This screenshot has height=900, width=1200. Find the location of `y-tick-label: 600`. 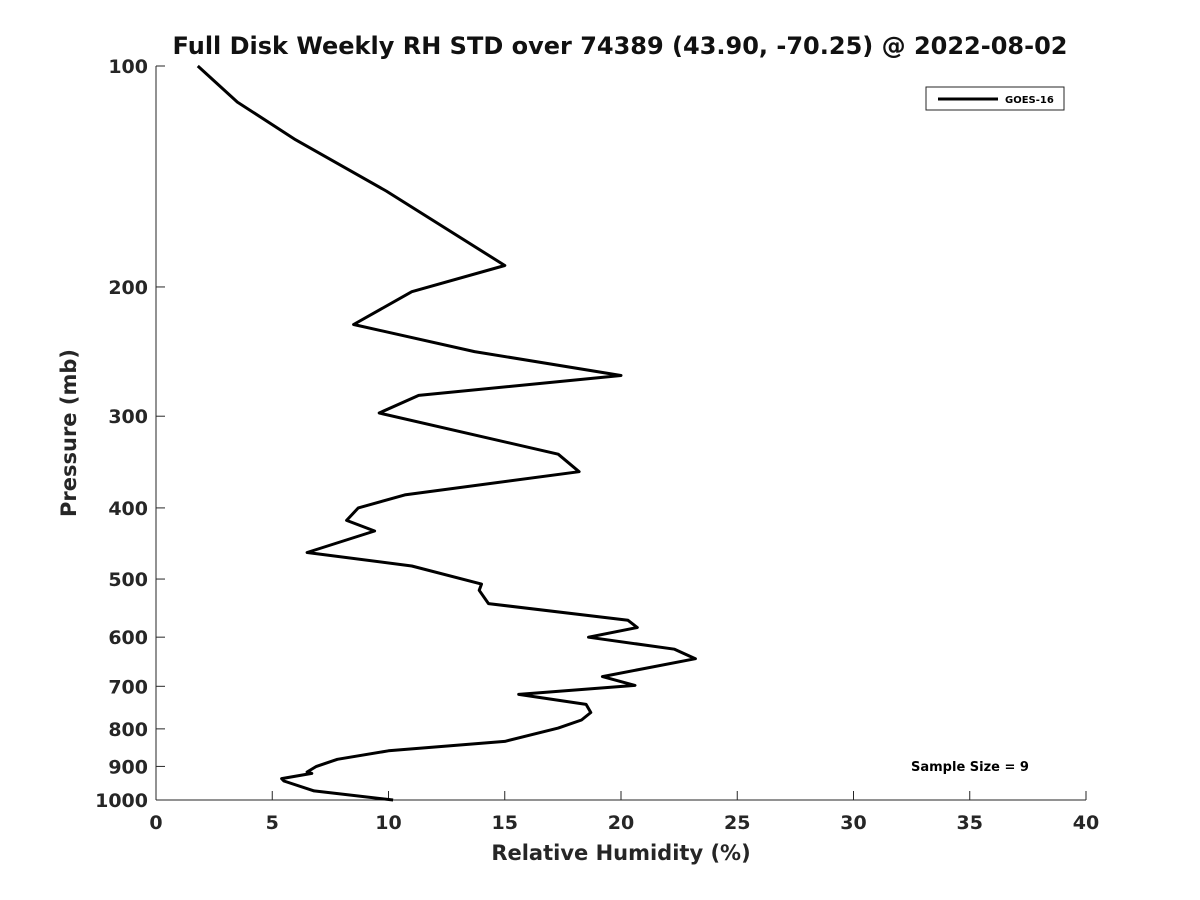

y-tick-label: 600 is located at coordinates (128, 638).